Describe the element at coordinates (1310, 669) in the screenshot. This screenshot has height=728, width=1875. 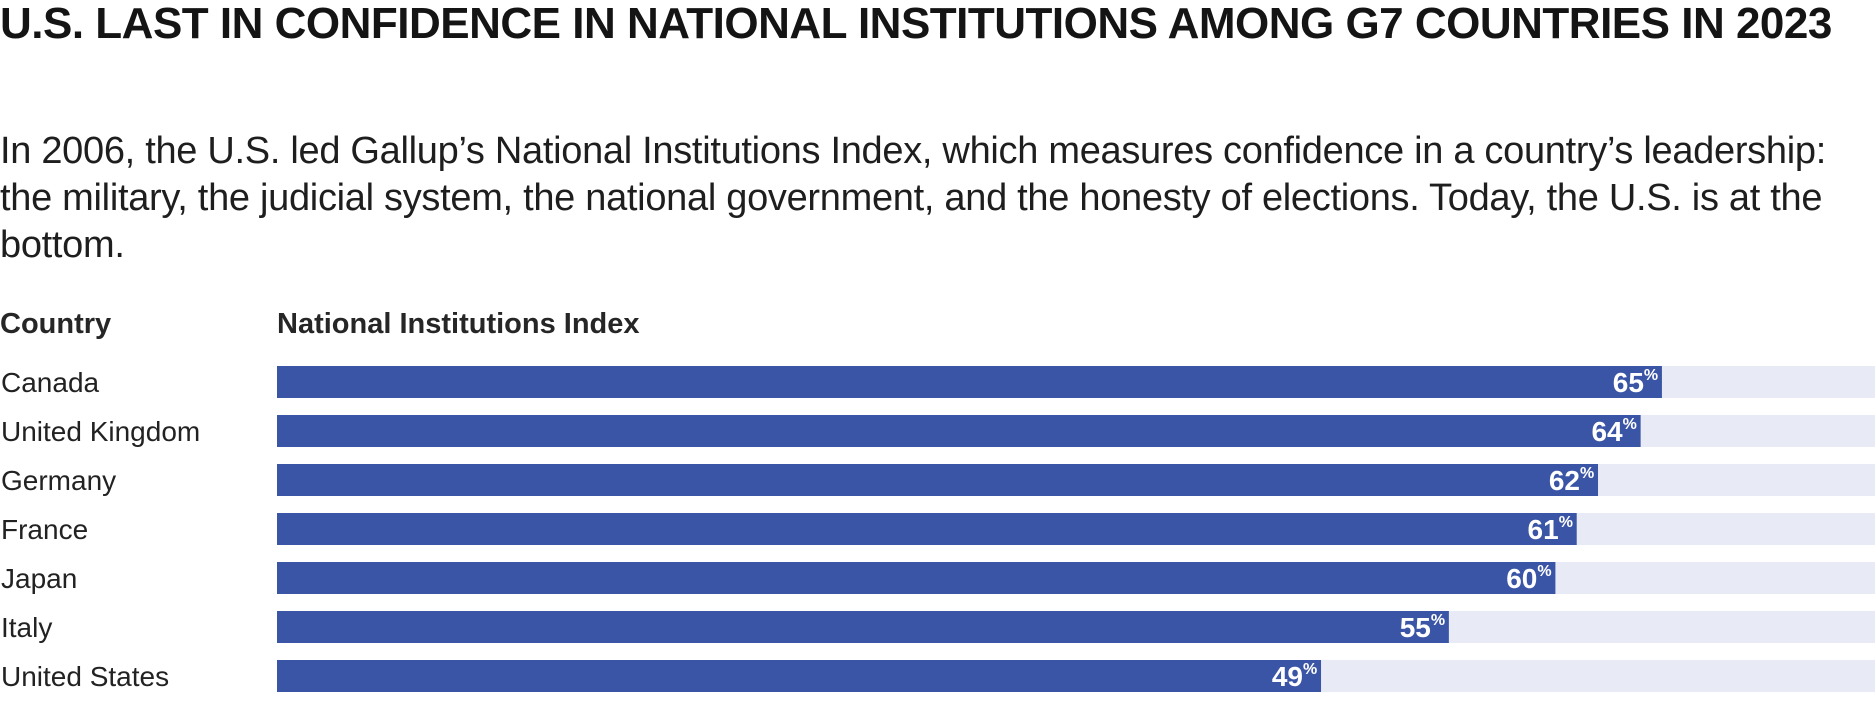
I see `value-unit-united-states: %` at that location.